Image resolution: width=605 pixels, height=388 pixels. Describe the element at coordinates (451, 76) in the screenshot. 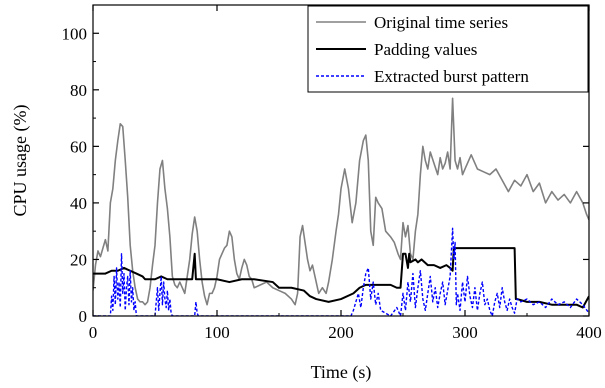

I see `legend-label-3: Extracted burst pattern` at that location.